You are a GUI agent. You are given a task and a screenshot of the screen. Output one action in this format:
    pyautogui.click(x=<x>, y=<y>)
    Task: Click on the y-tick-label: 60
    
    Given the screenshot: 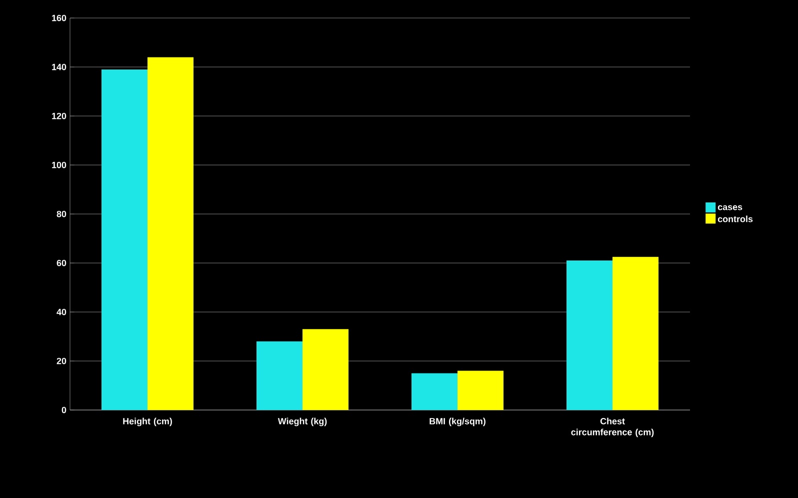 What is the action you would take?
    pyautogui.click(x=61, y=263)
    